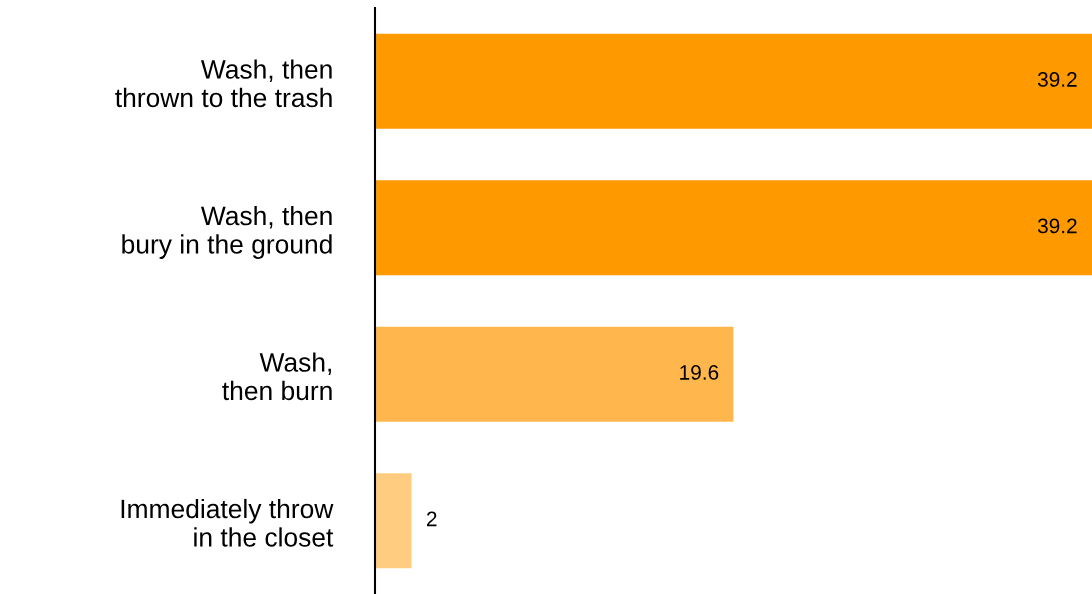  What do you see at coordinates (277, 376) in the screenshot?
I see `y-tick-label: Wash, then burn` at bounding box center [277, 376].